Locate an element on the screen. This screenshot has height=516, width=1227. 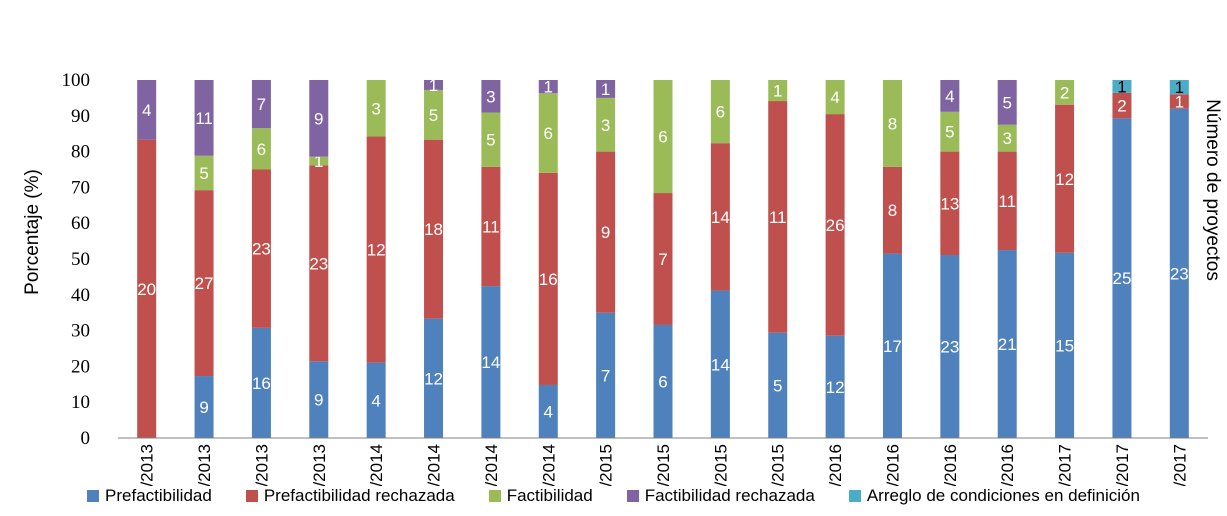
y-tick-label: 60 is located at coordinates (80, 223).